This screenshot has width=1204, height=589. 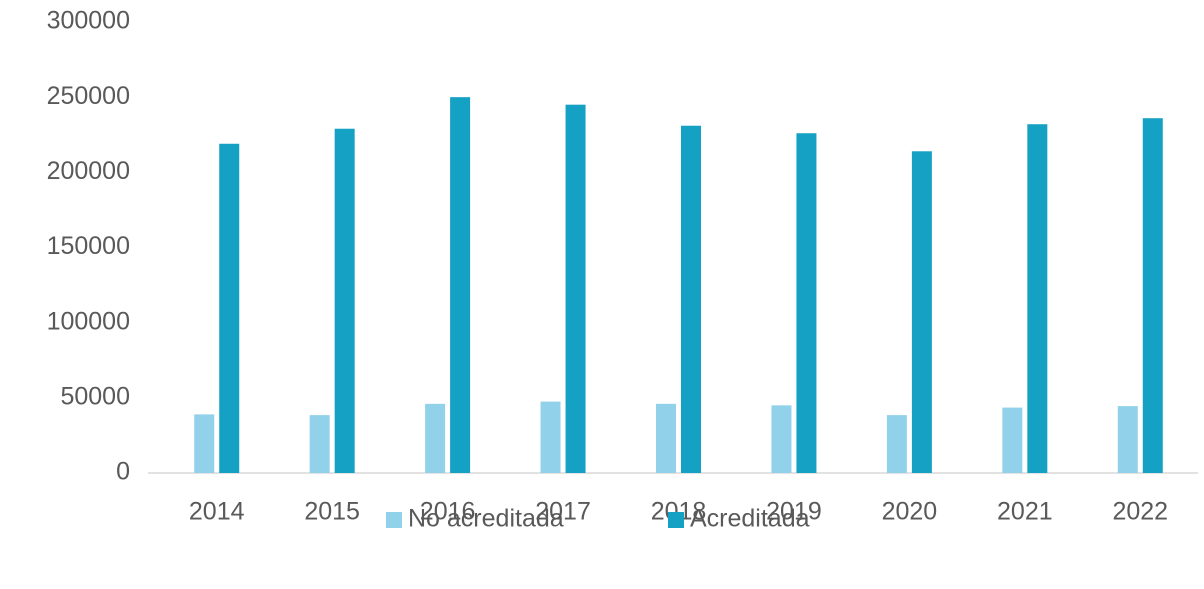 What do you see at coordinates (563, 512) in the screenshot?
I see `x-tick-label: 2017` at bounding box center [563, 512].